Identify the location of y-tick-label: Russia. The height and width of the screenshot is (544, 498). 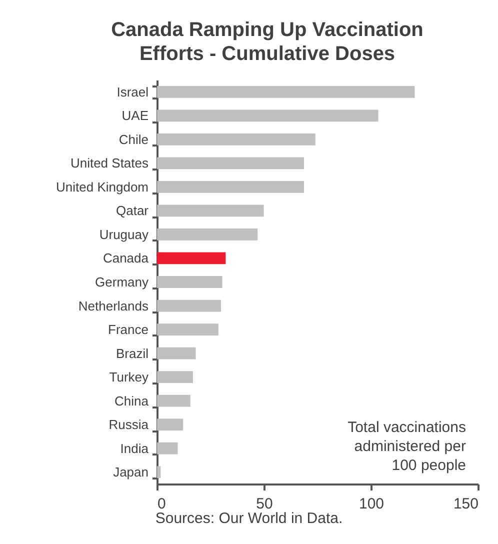
(129, 424).